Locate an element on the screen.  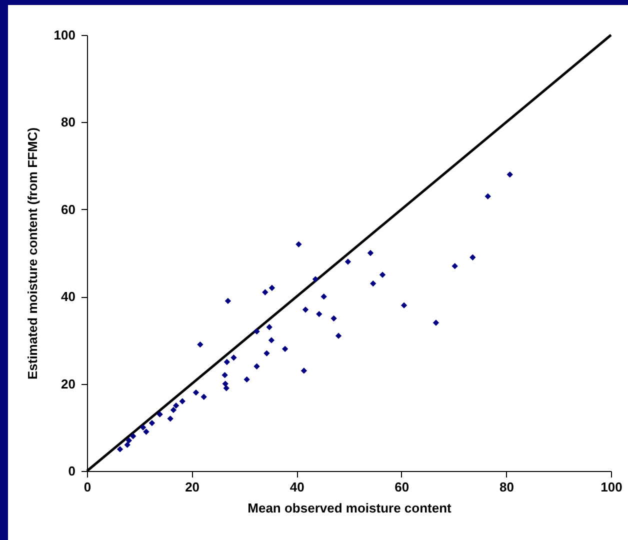
y-tick-label: 100 is located at coordinates (65, 35).